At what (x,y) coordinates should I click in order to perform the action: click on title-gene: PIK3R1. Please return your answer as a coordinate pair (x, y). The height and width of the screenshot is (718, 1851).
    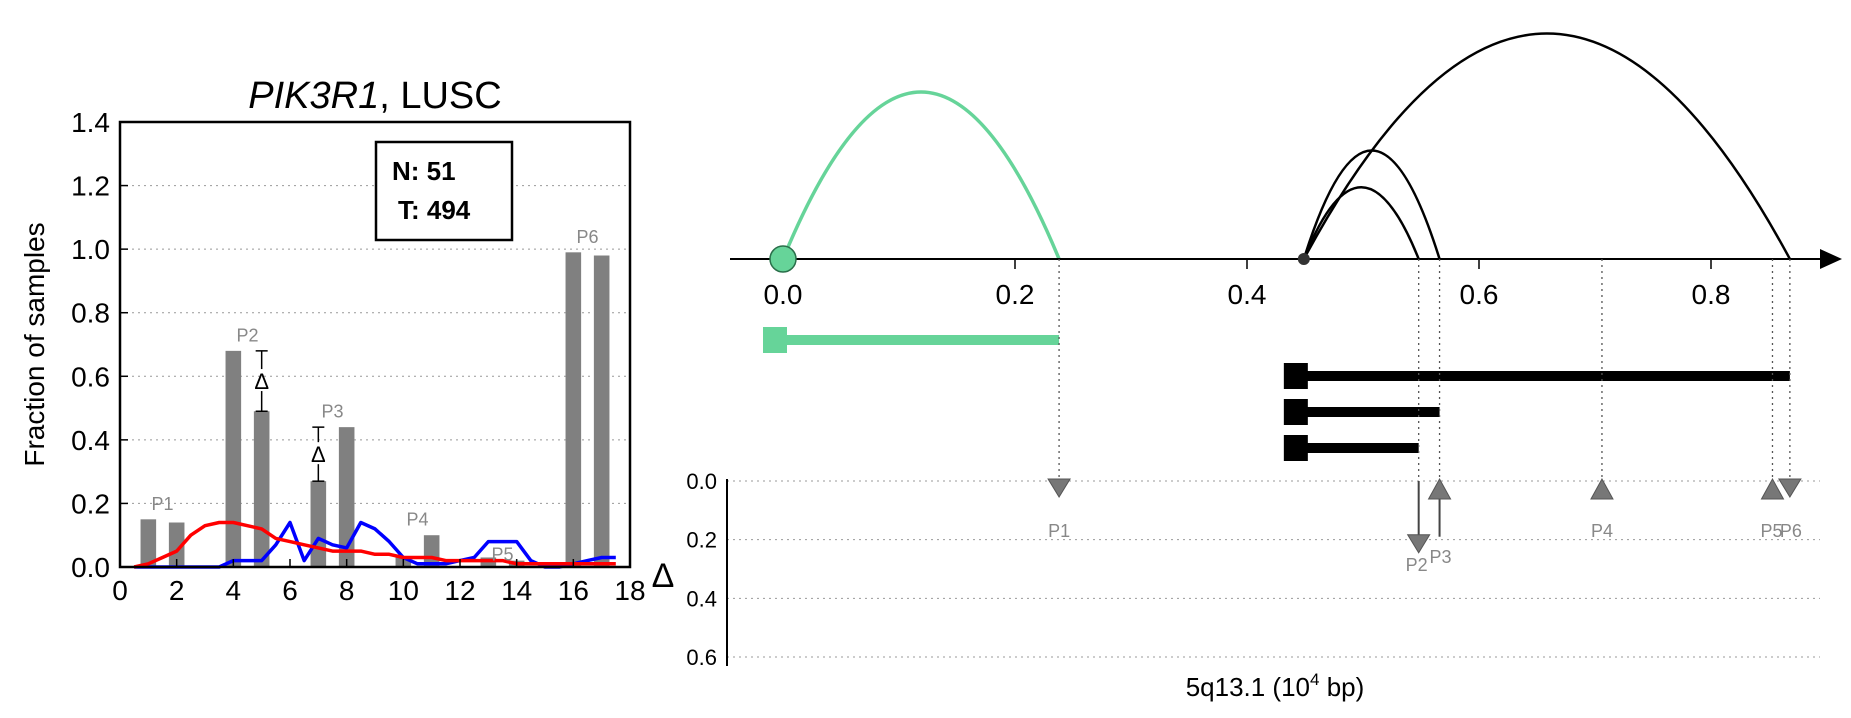
    Looking at the image, I should click on (313, 96).